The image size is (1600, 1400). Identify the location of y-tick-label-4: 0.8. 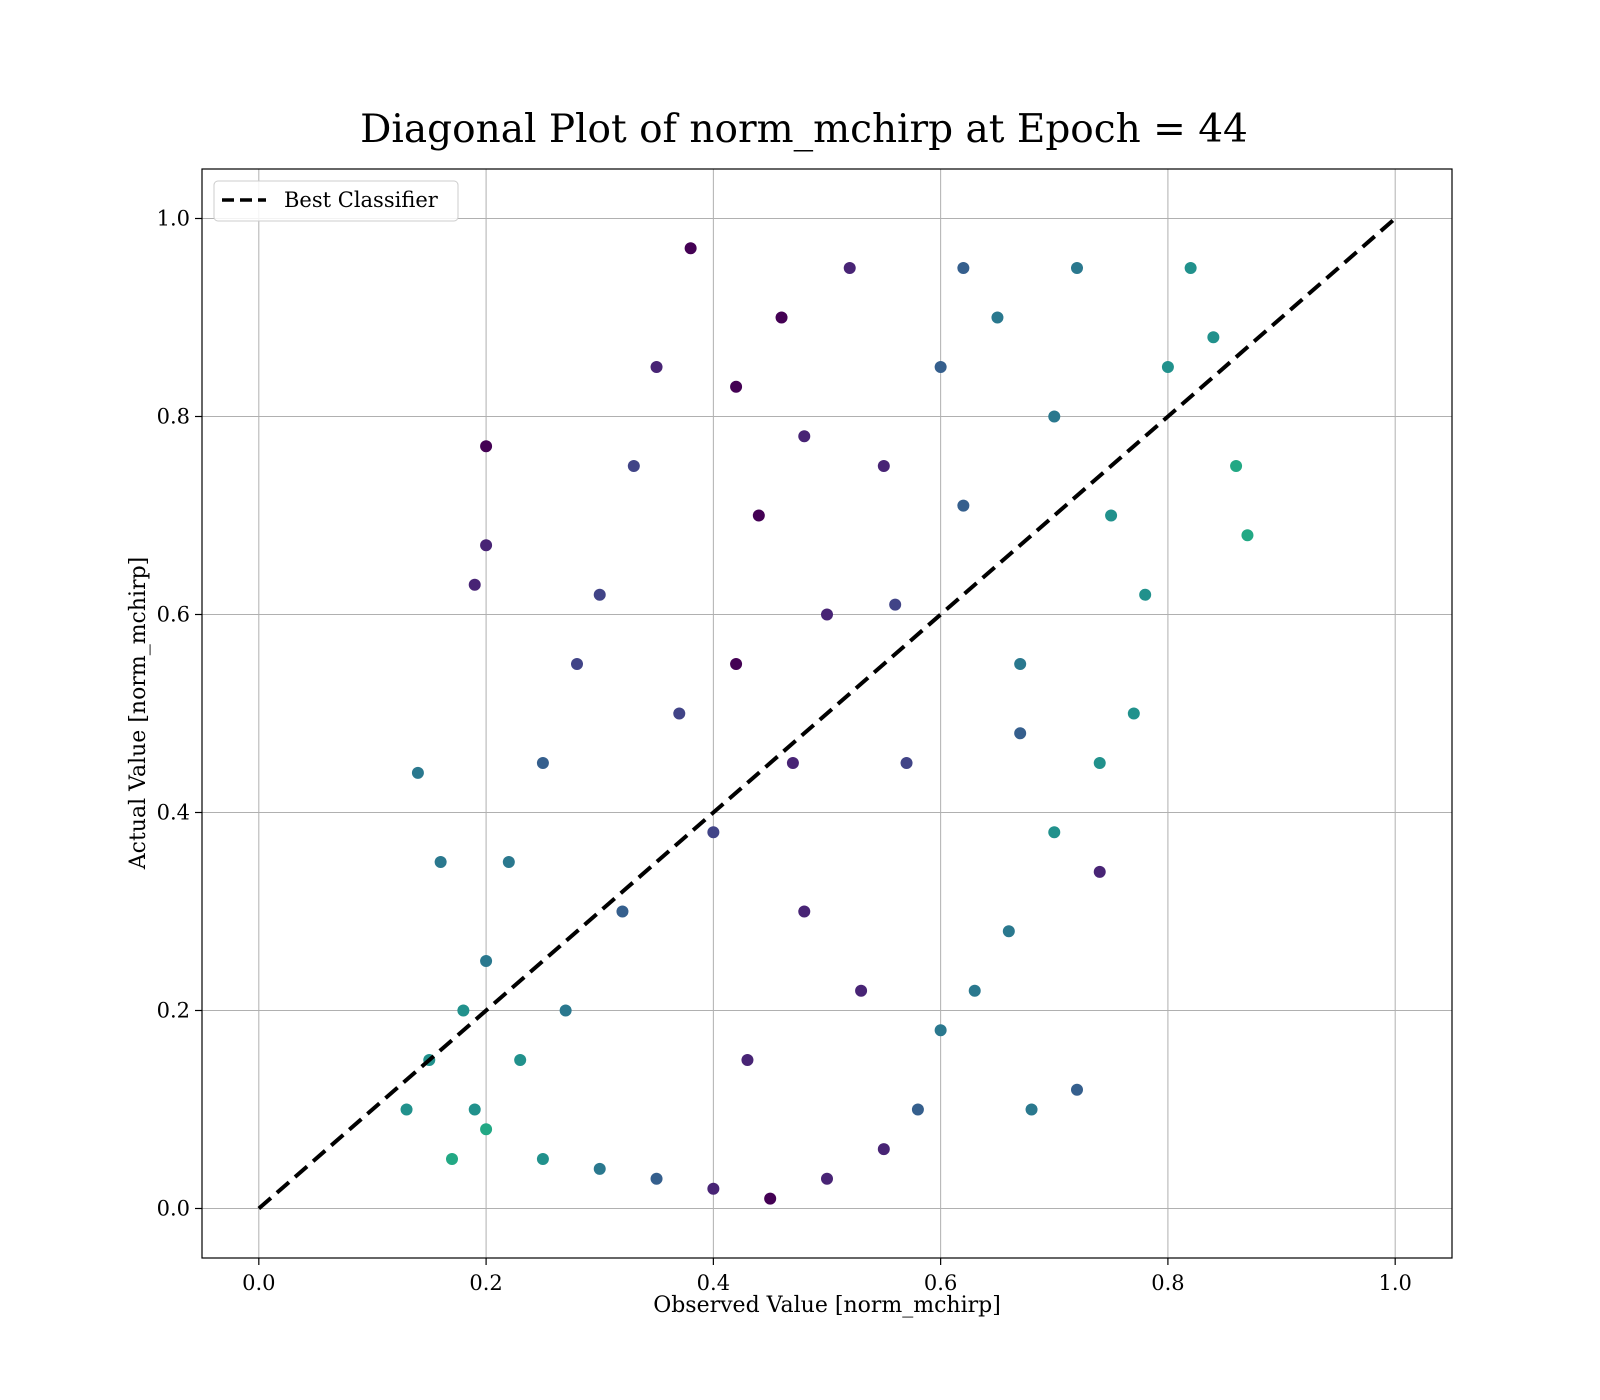
(173, 417).